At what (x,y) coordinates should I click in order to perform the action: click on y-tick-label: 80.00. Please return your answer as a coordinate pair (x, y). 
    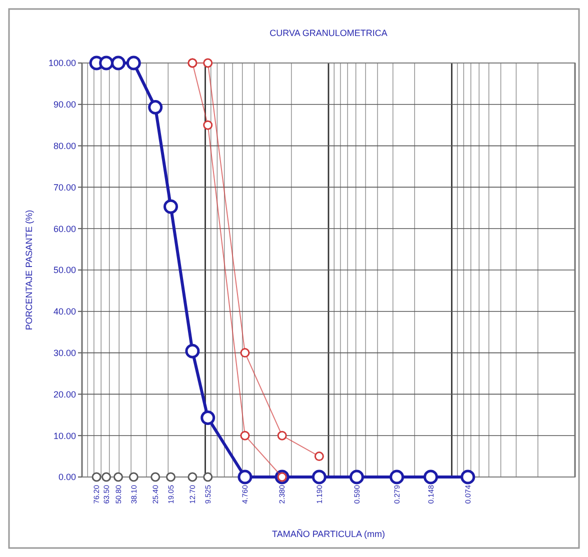
    Looking at the image, I should click on (64, 145).